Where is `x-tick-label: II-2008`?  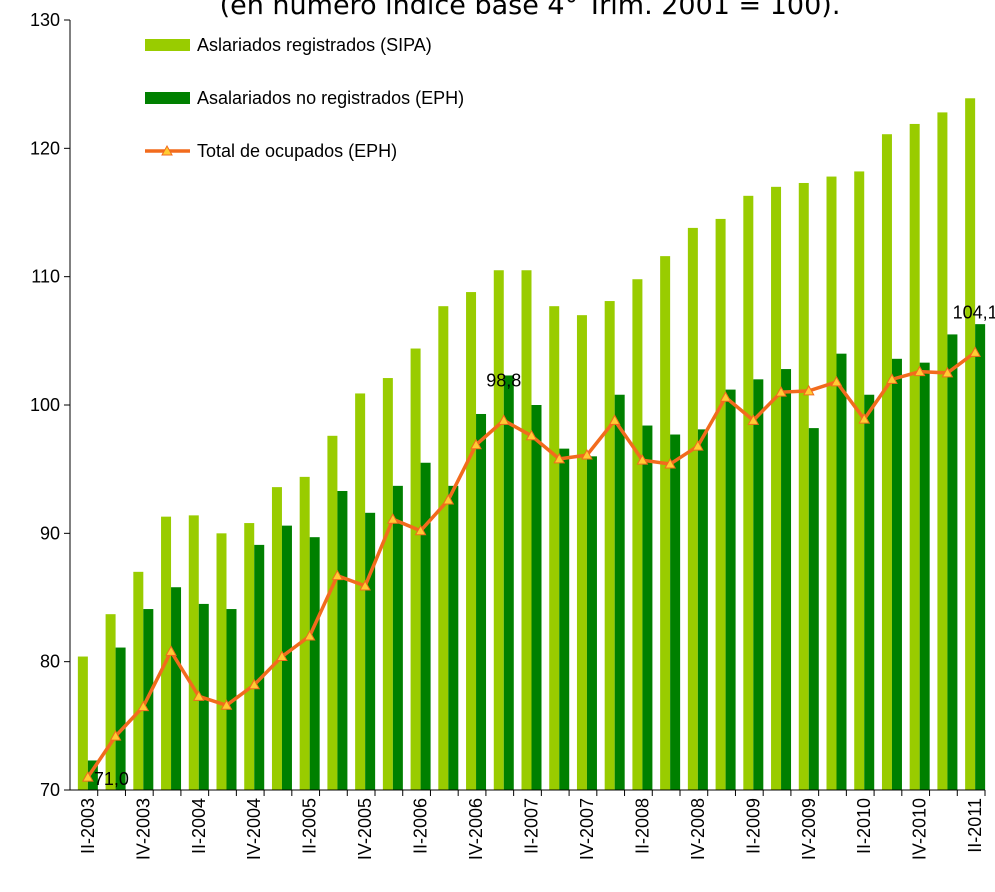 x-tick-label: II-2008 is located at coordinates (642, 826).